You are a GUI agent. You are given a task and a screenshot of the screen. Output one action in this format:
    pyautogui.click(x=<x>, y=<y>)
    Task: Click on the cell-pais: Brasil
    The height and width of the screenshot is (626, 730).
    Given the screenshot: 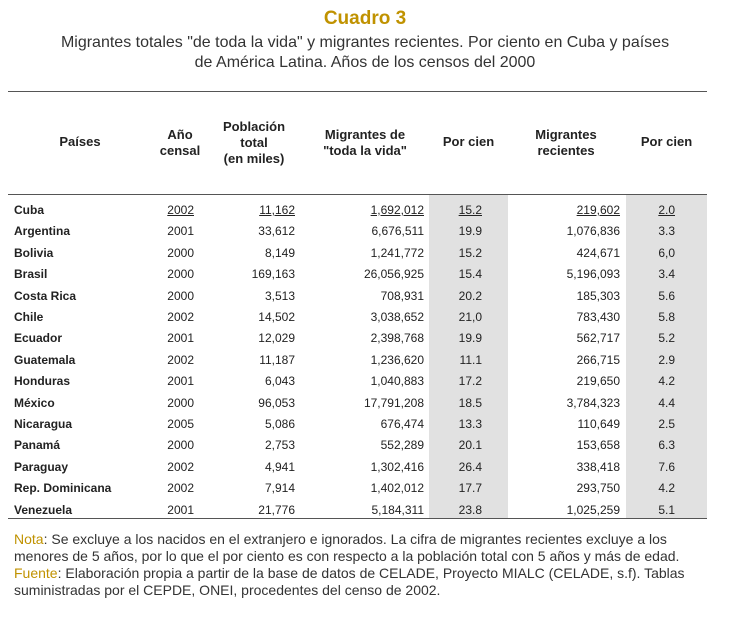 What is the action you would take?
    pyautogui.click(x=31, y=274)
    